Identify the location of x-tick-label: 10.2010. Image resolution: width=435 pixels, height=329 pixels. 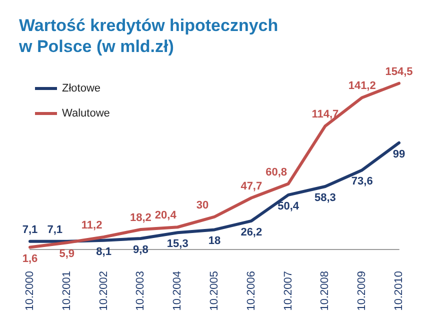
(399, 291).